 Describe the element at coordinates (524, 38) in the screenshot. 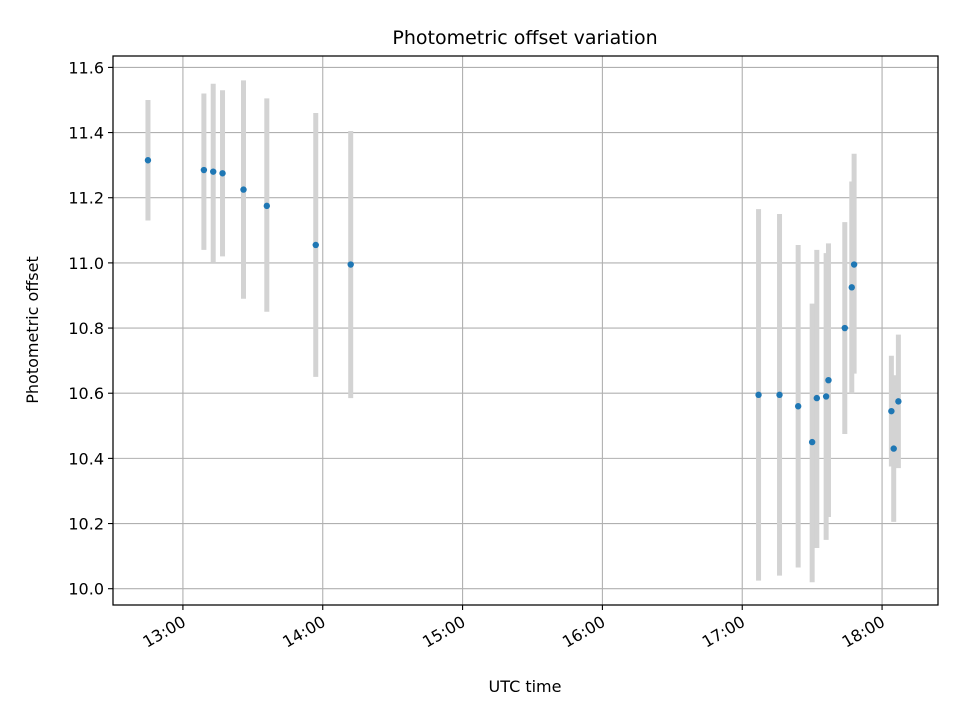

I see `chart-title: Photometric offset variation` at that location.